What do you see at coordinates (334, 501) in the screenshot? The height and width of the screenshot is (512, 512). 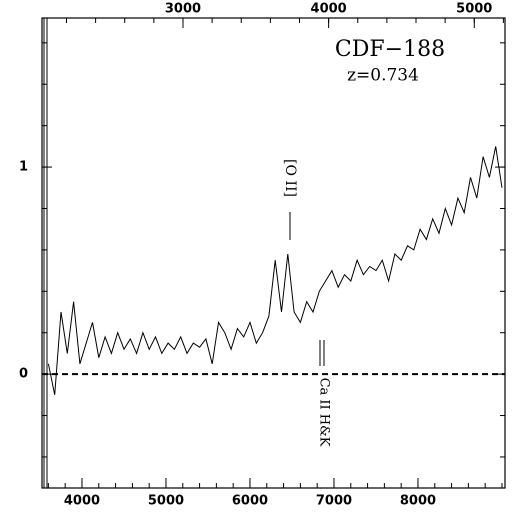 I see `x-tick-label: 7000` at bounding box center [334, 501].